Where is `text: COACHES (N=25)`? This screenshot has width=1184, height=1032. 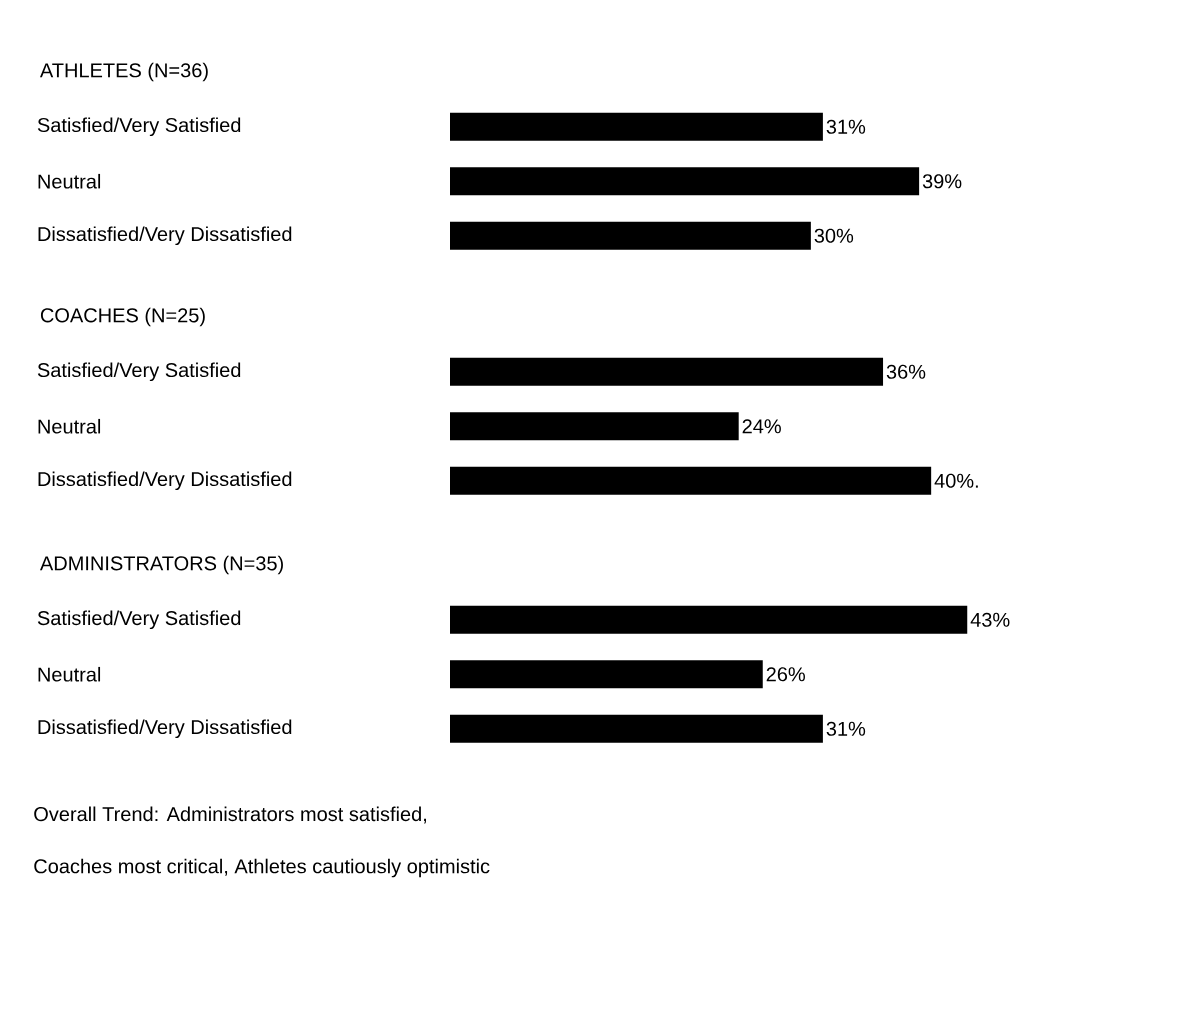 text: COACHES (N=25) is located at coordinates (122, 317).